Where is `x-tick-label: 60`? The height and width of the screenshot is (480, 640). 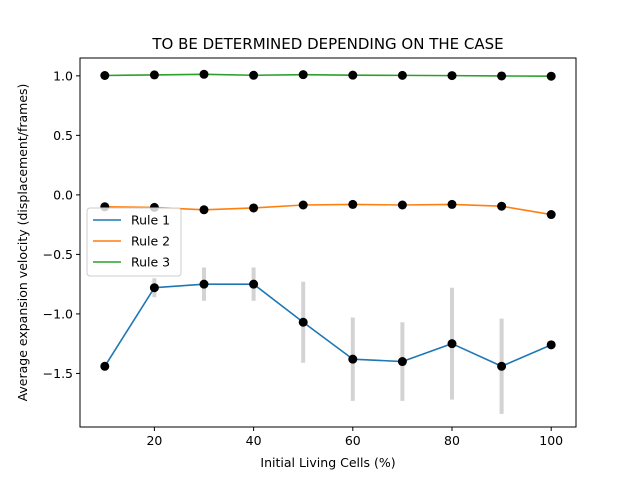 x-tick-label: 60 is located at coordinates (353, 440).